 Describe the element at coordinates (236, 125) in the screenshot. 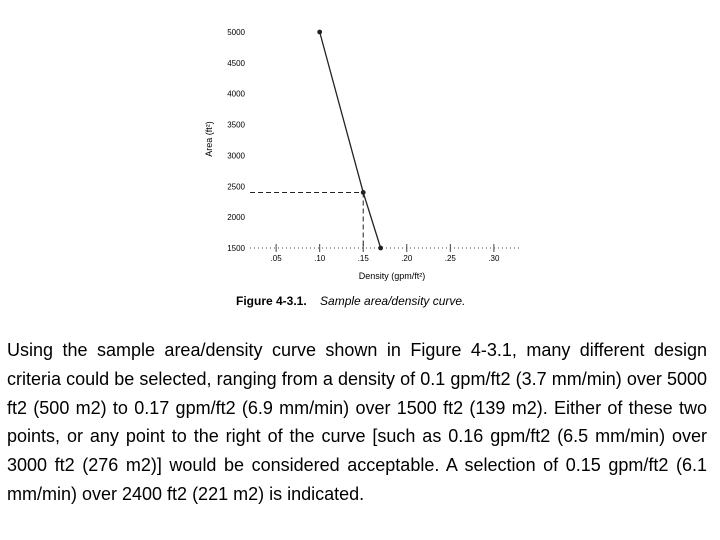

I see `y-tick-label: 3500` at that location.